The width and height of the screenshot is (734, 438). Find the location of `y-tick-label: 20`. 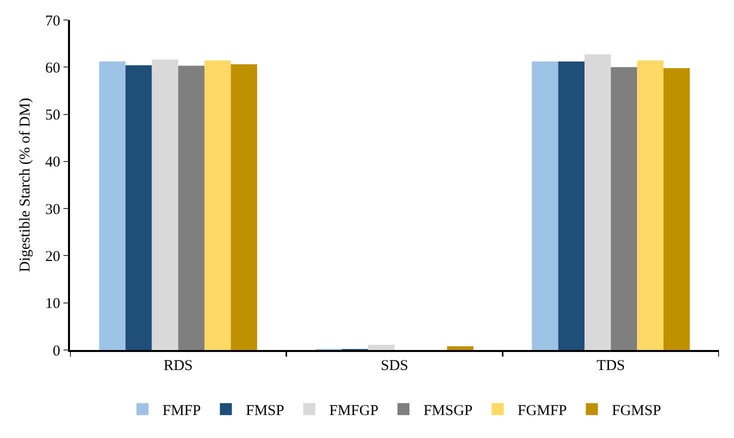

y-tick-label: 20 is located at coordinates (52, 256).